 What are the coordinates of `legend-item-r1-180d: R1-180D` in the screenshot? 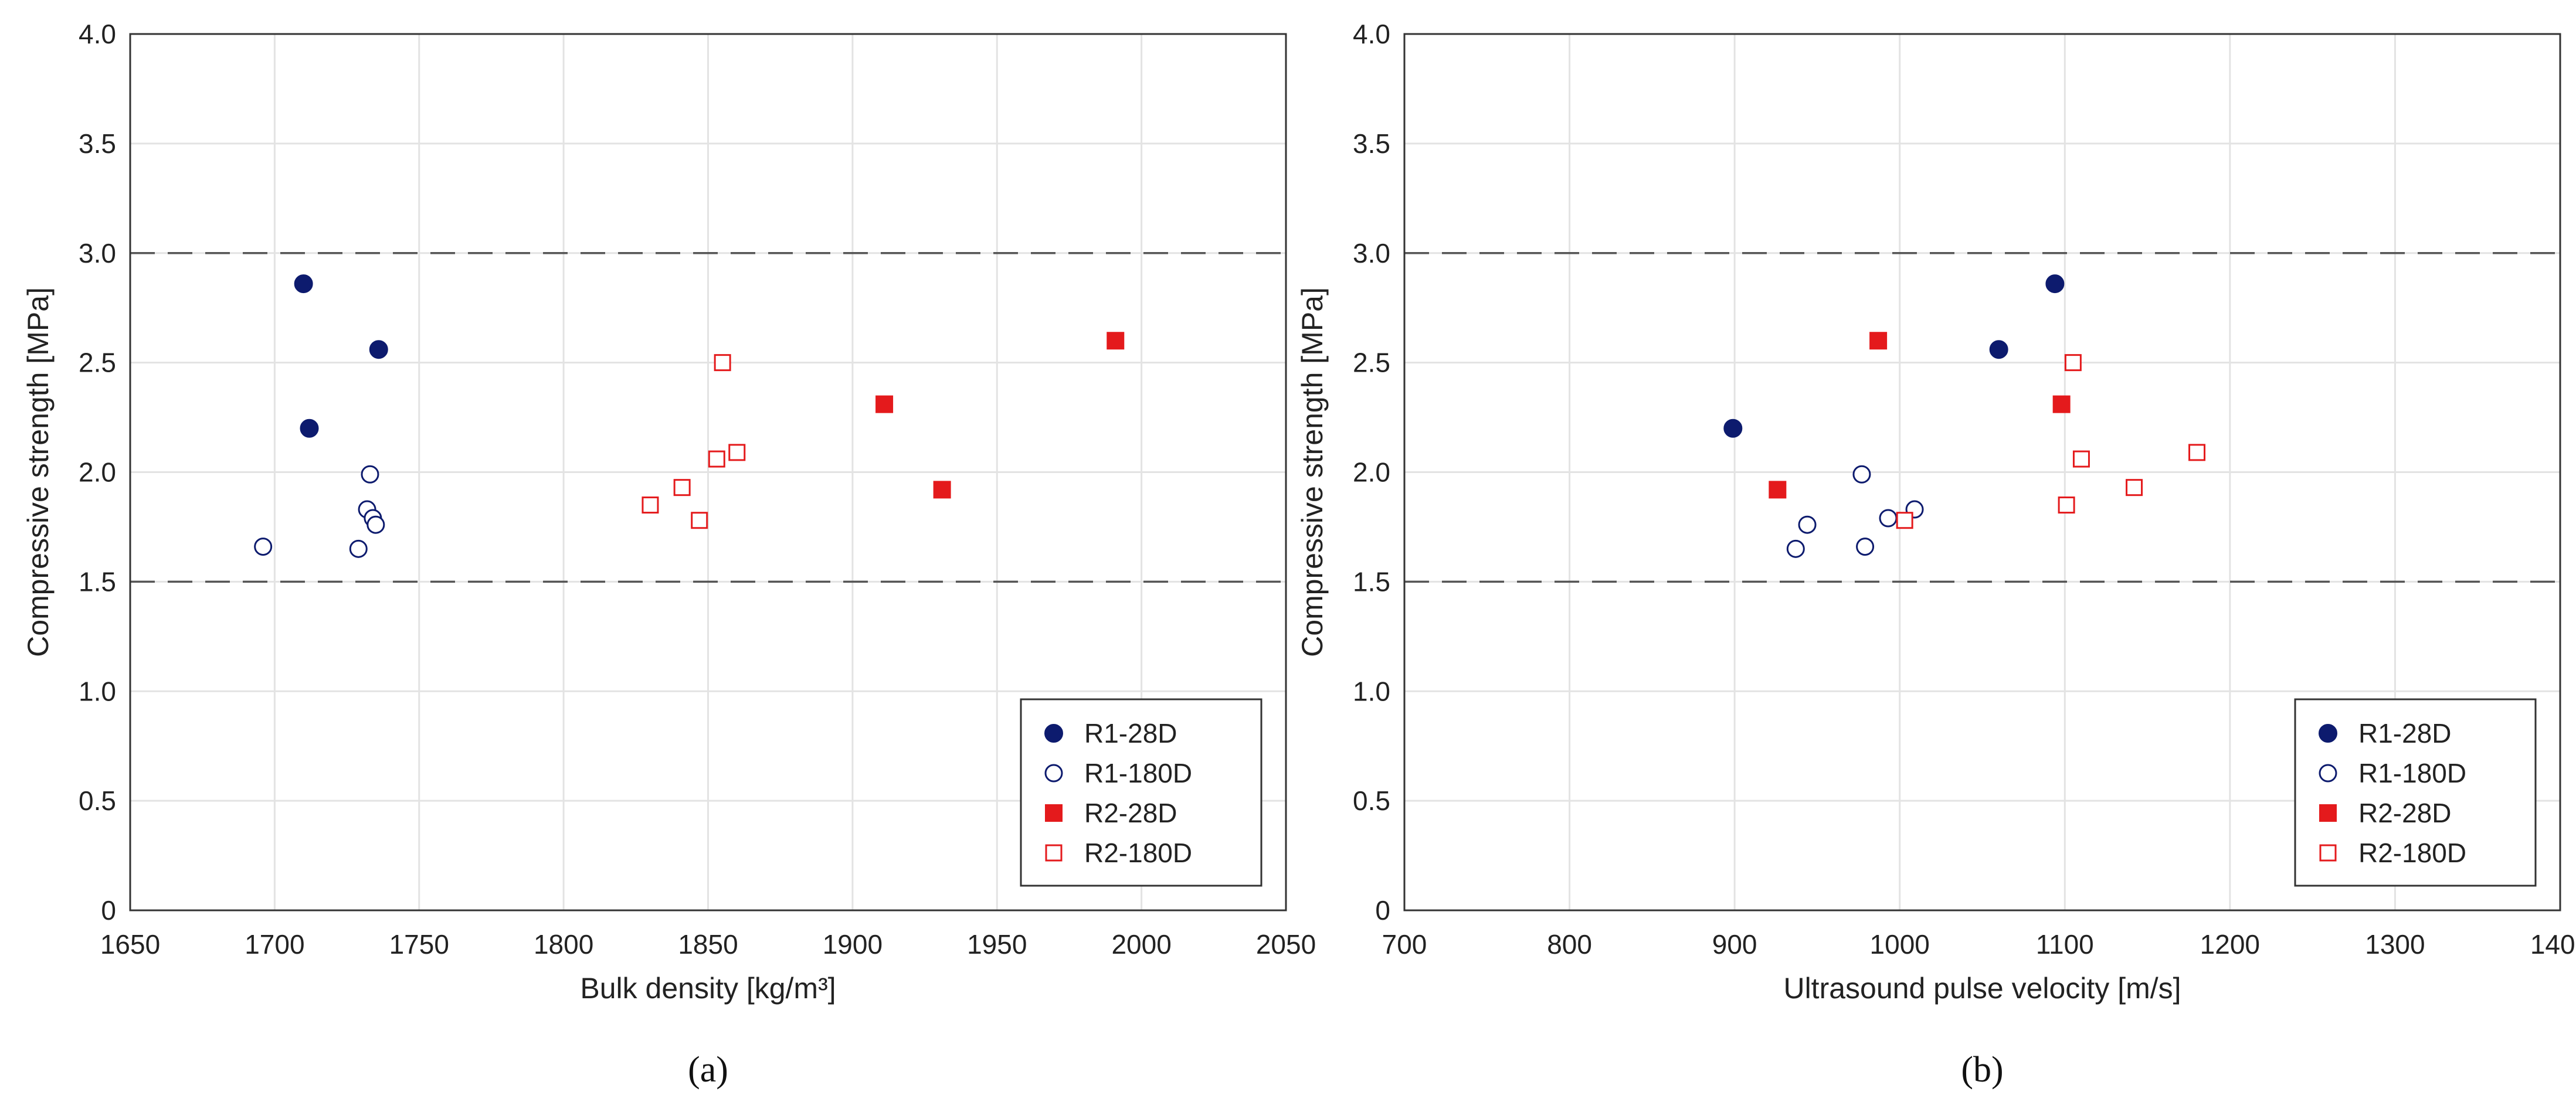 It's located at (1118, 773).